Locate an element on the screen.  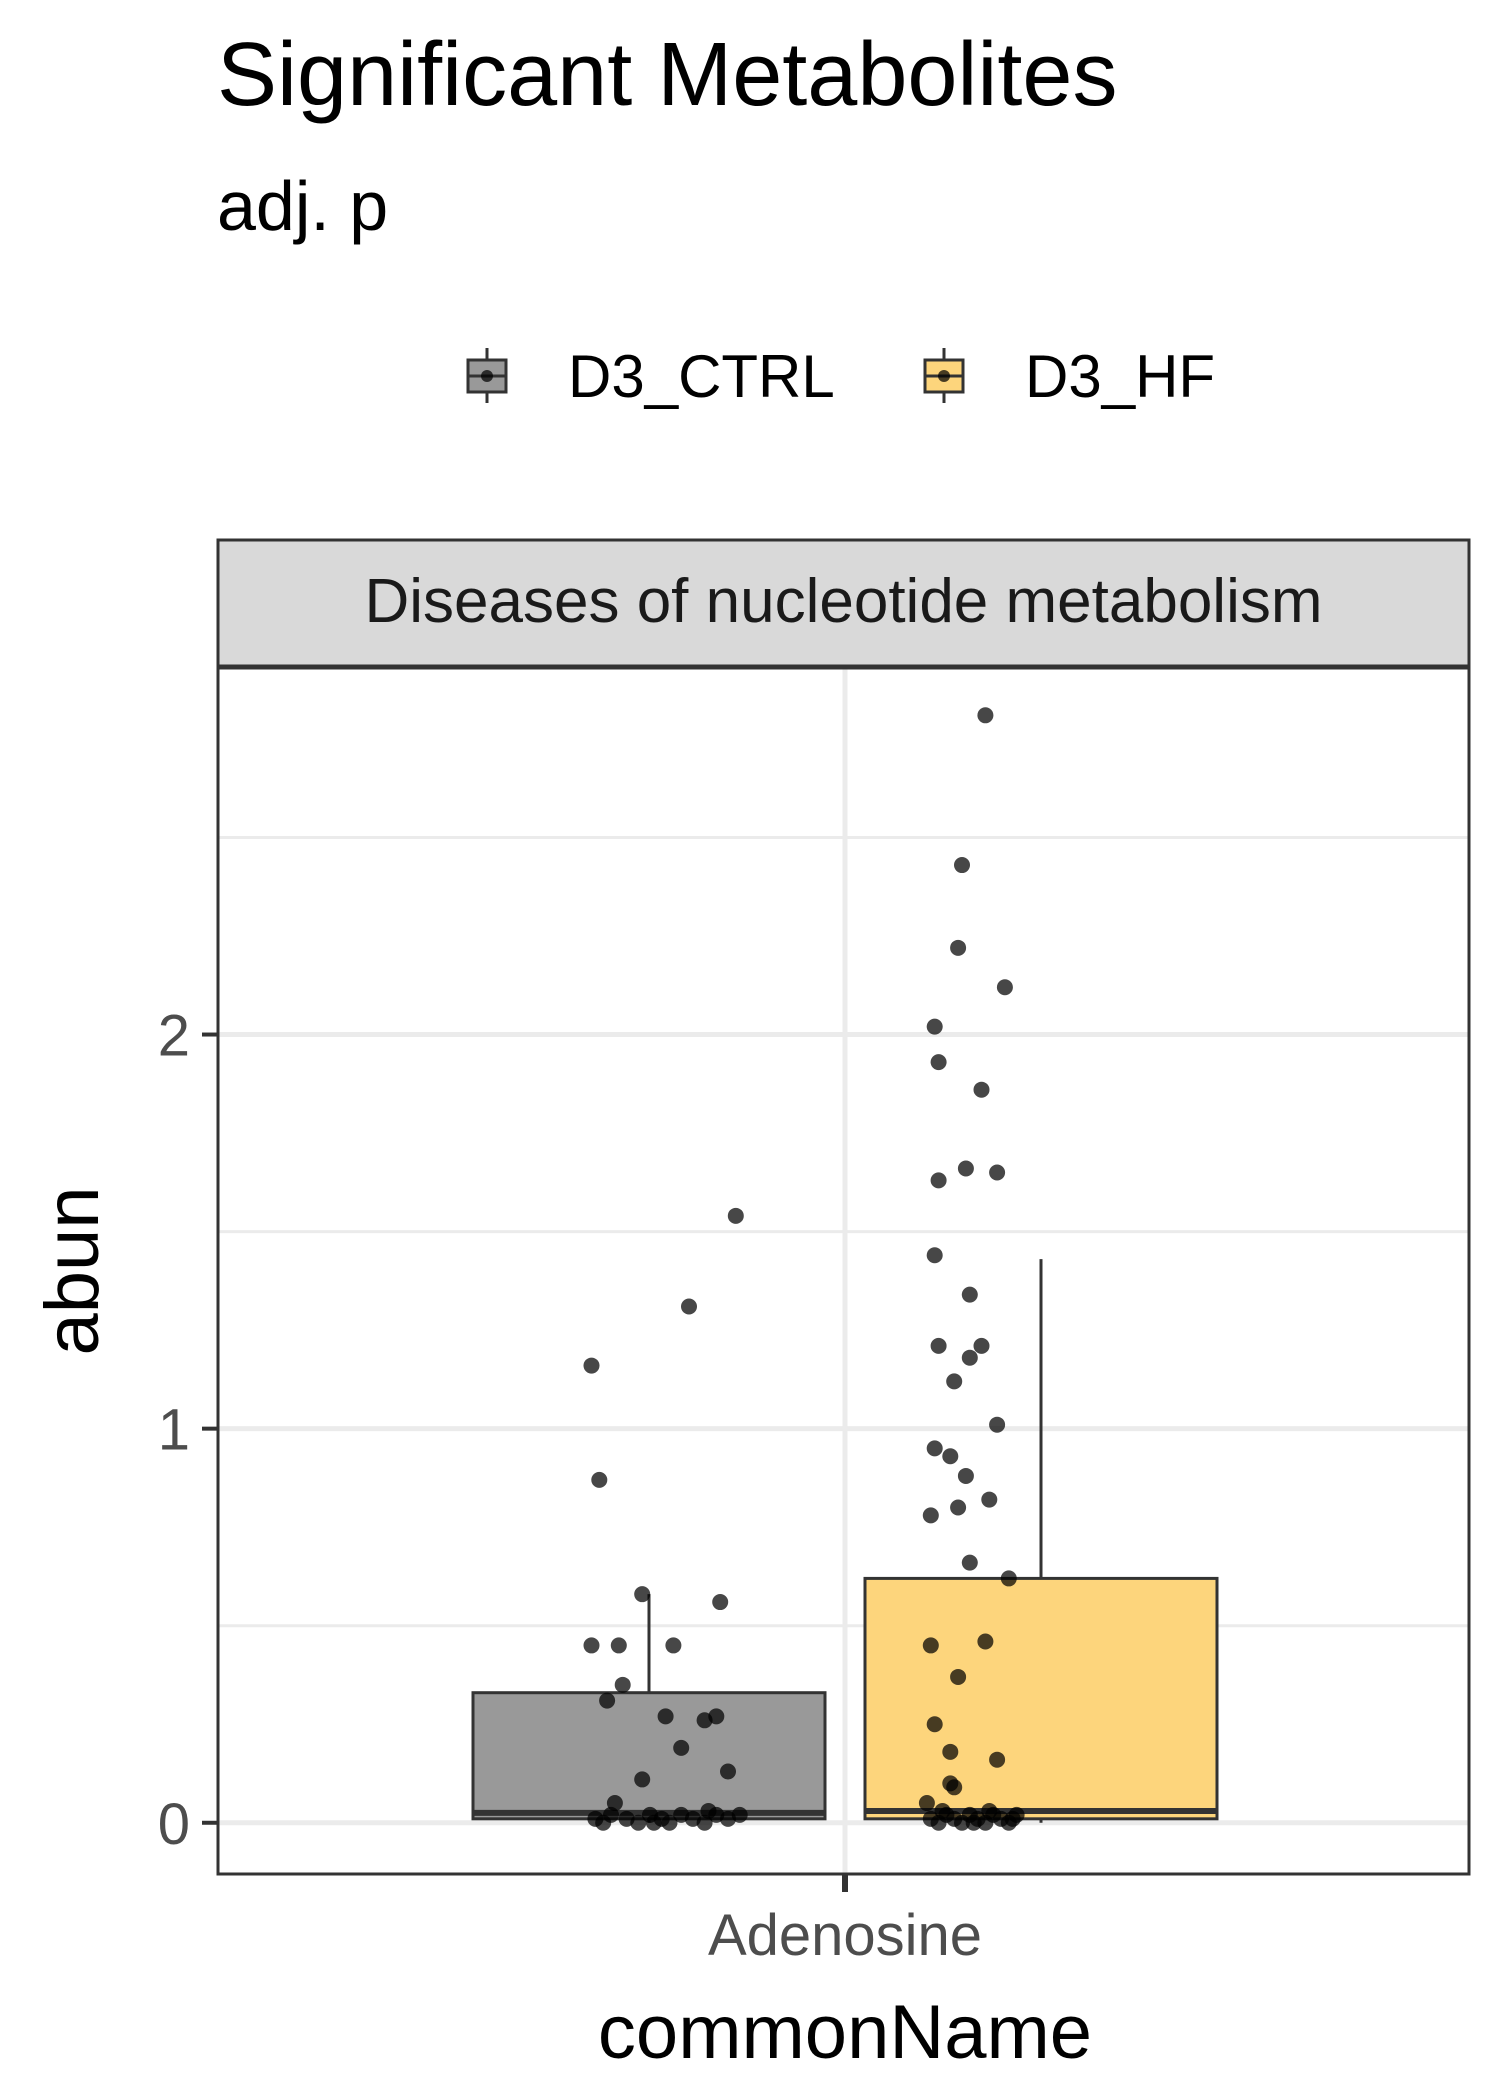
legend-label: D3_HF is located at coordinates (1120, 376).